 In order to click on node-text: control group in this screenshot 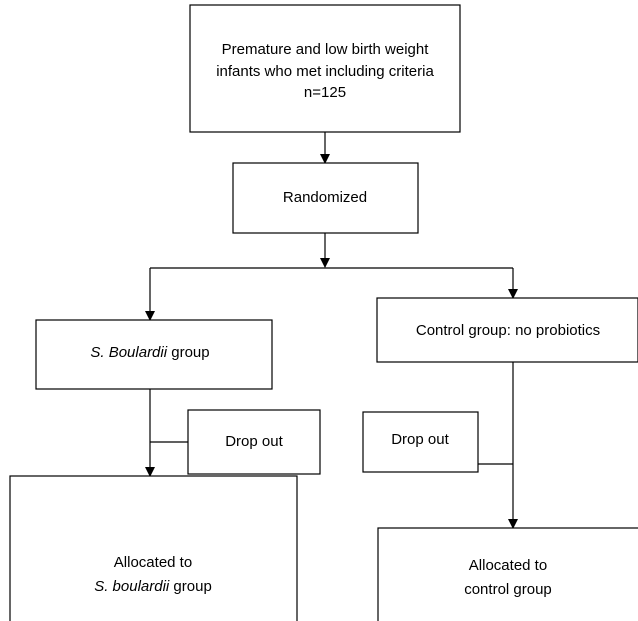, I will do `click(508, 589)`.